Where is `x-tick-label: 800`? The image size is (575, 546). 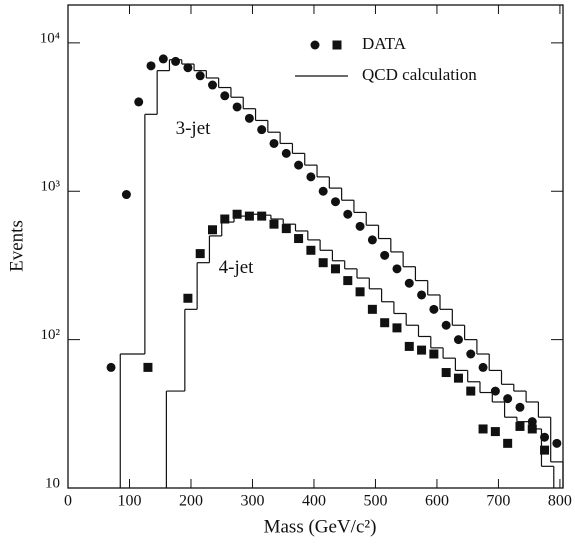
x-tick-label: 800 is located at coordinates (560, 501).